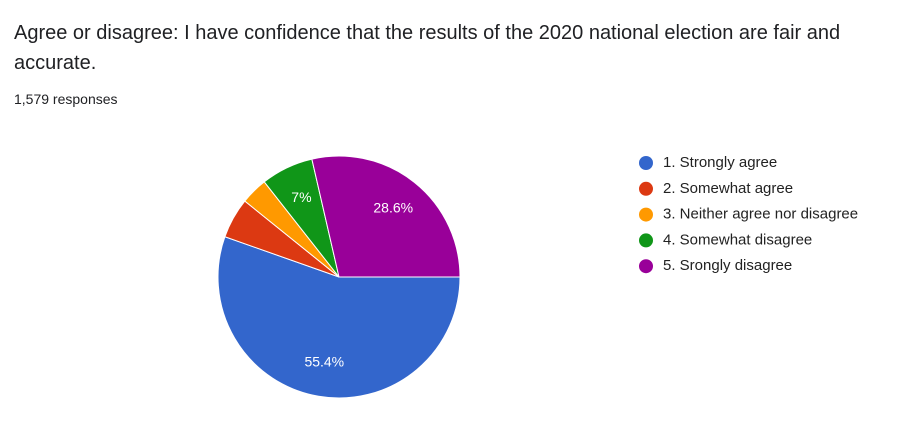 The image size is (901, 431). What do you see at coordinates (66, 99) in the screenshot?
I see `response-count: 1,579 responses` at bounding box center [66, 99].